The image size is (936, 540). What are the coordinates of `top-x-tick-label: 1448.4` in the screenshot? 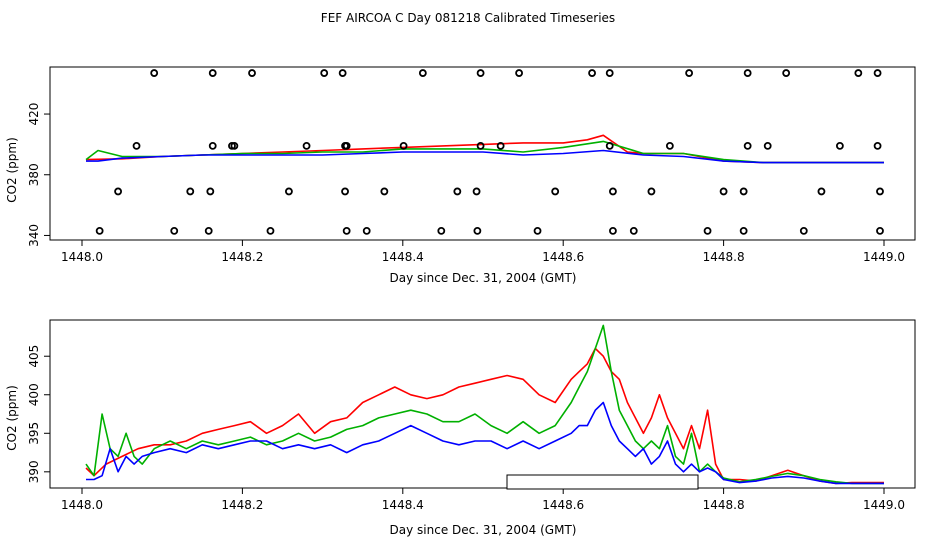 It's located at (403, 257).